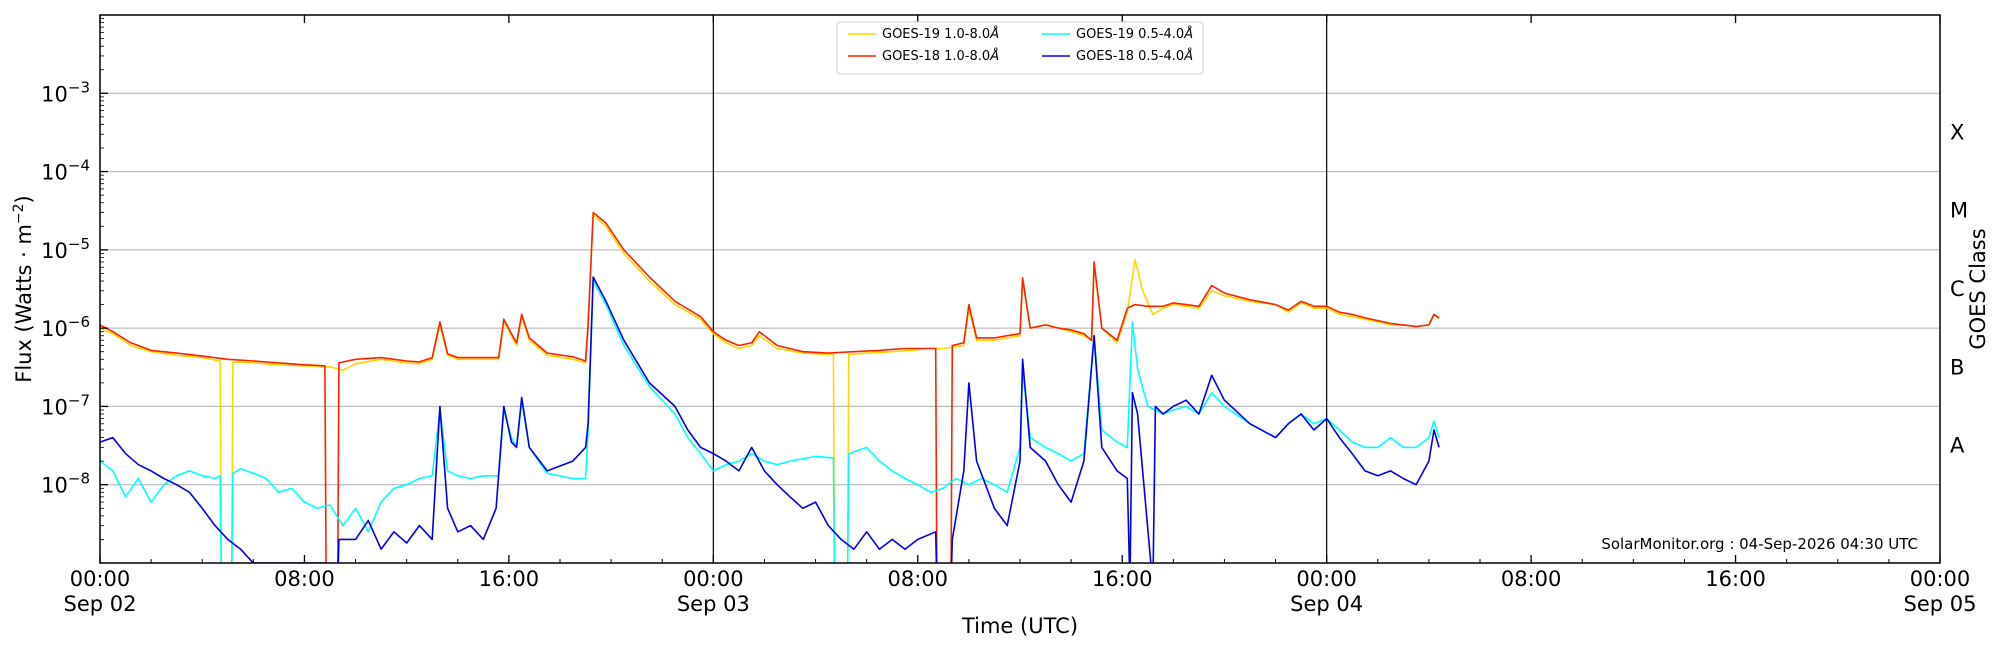 Image resolution: width=2000 pixels, height=650 pixels. I want to click on credit-text: SolarMonitor.org : 04-Sep-2026 04:30 UTC, so click(1759, 544).